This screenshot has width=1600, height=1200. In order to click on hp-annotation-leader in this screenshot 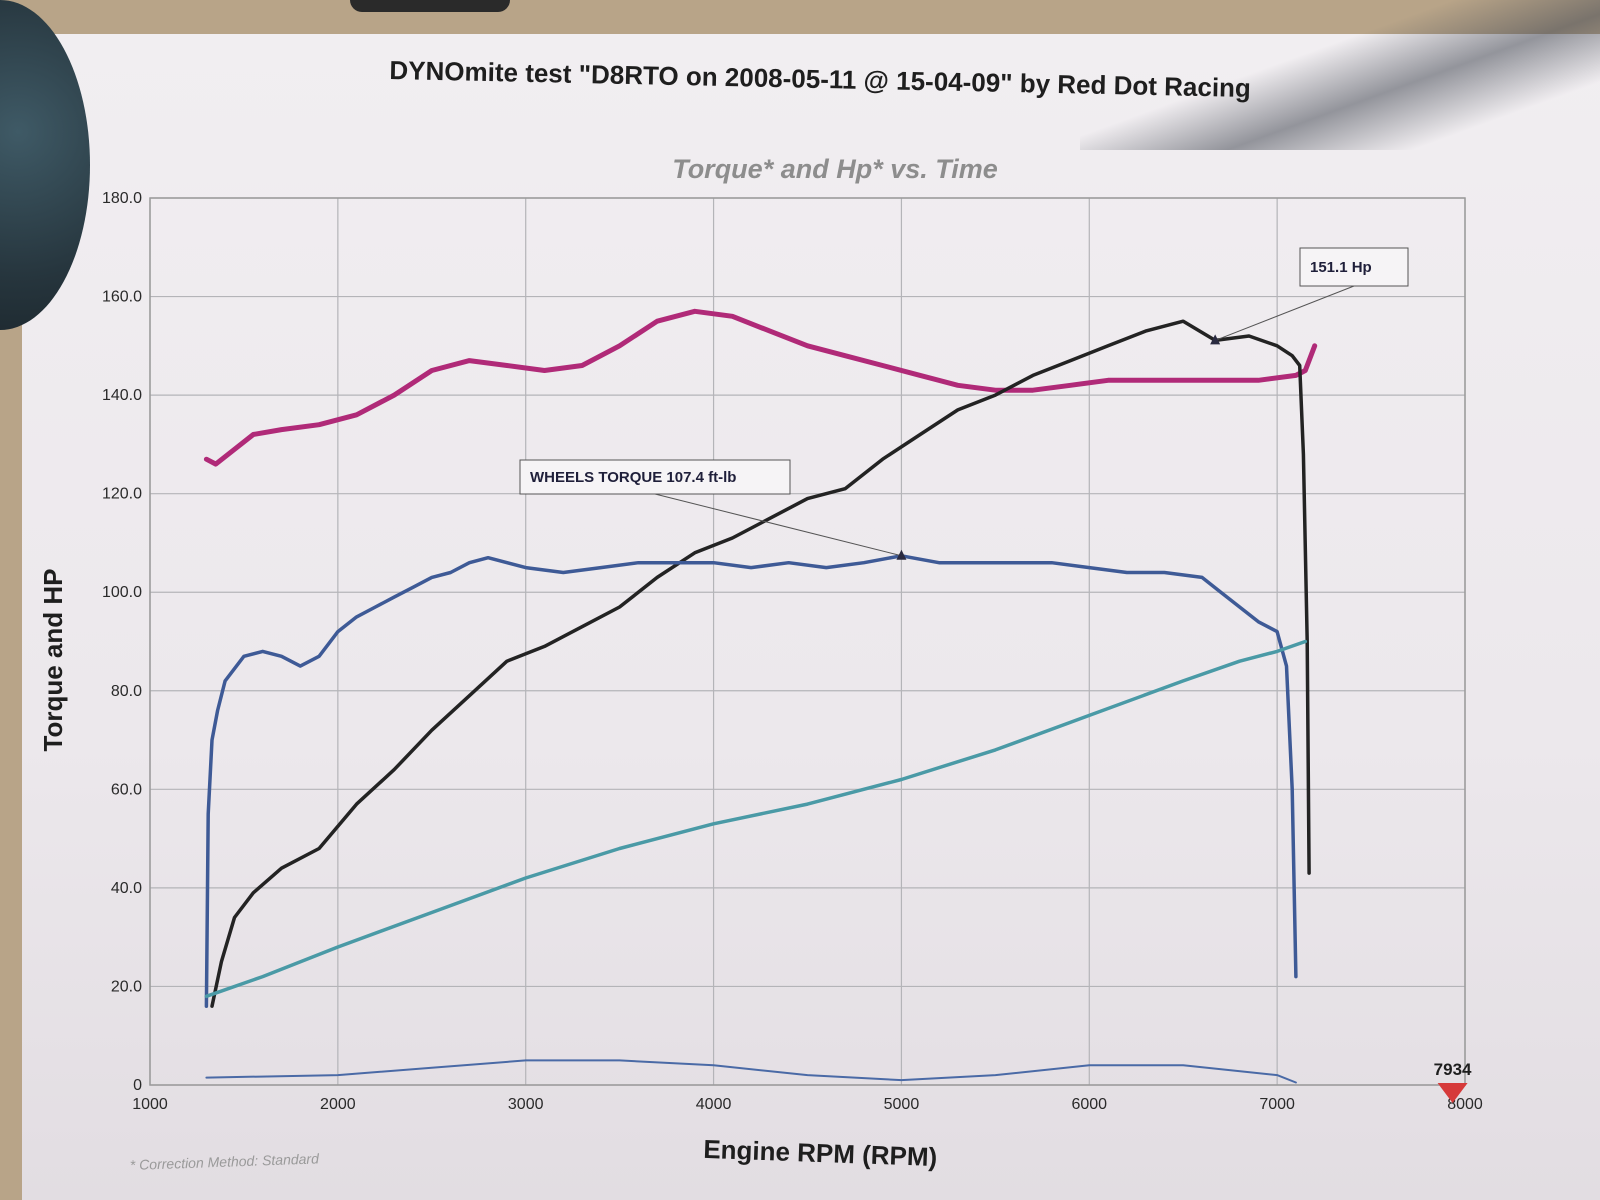, I will do `click(1284, 313)`.